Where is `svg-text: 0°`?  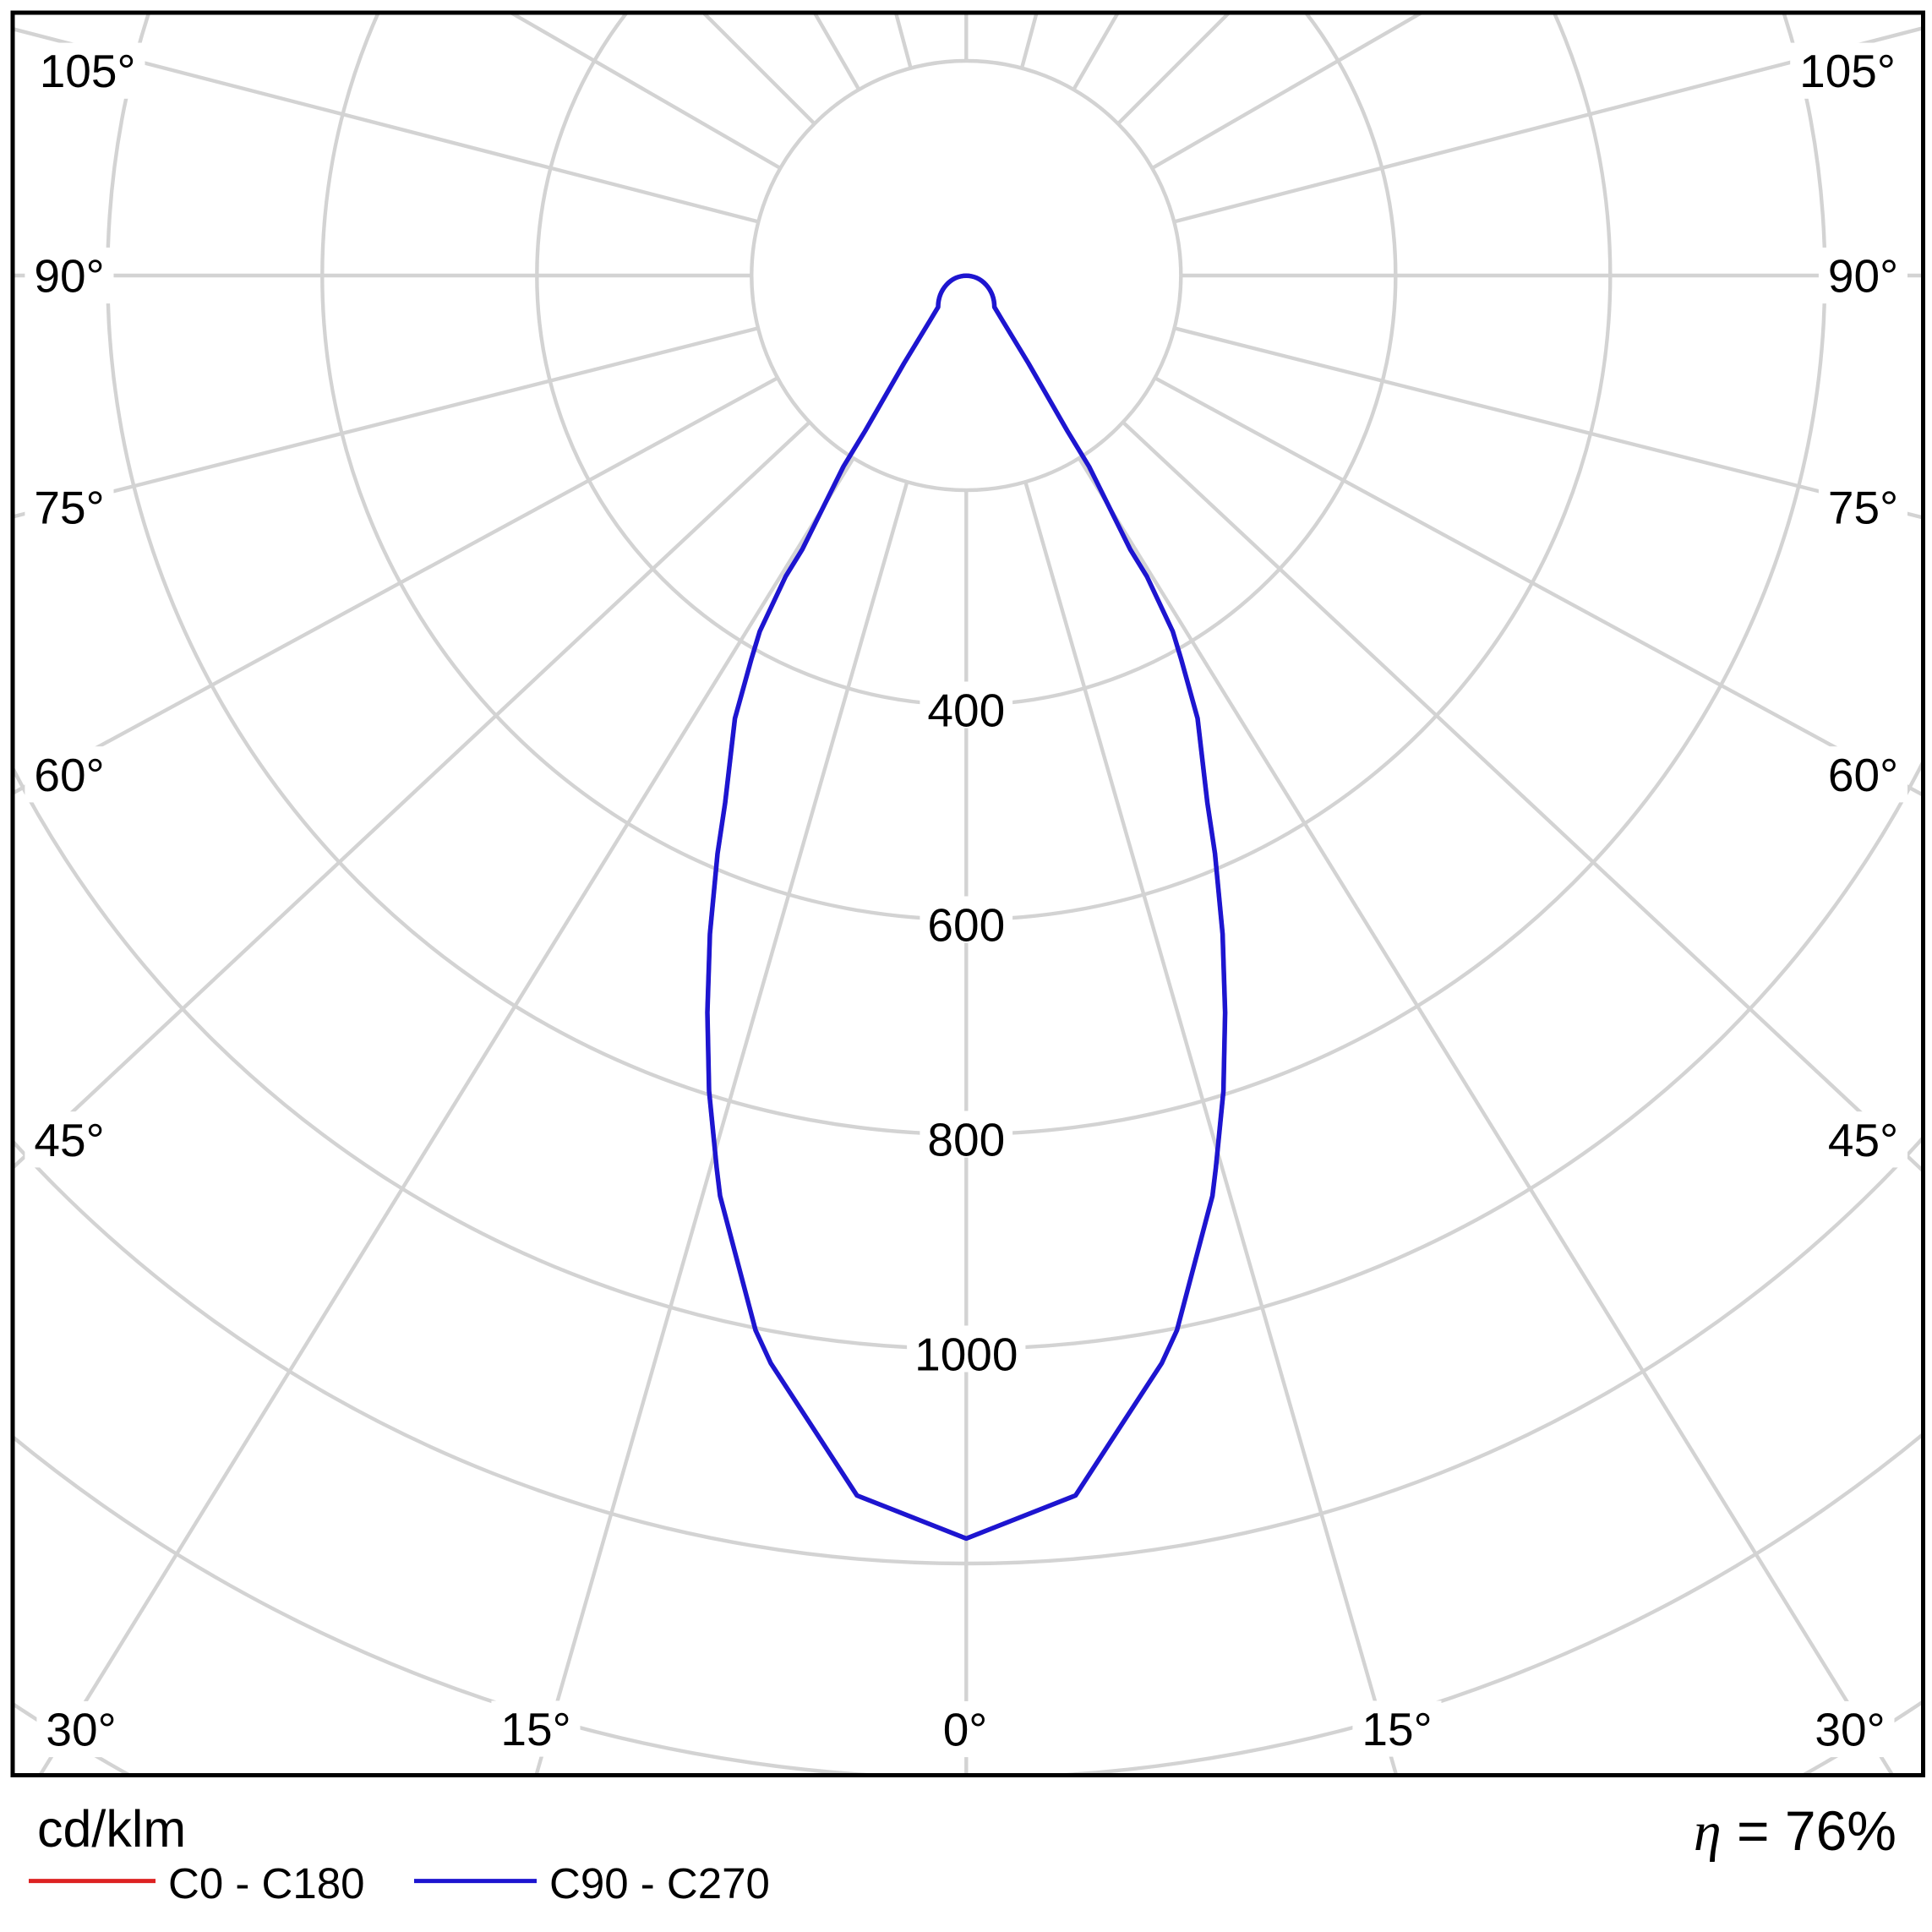 svg-text: 0° is located at coordinates (965, 1730).